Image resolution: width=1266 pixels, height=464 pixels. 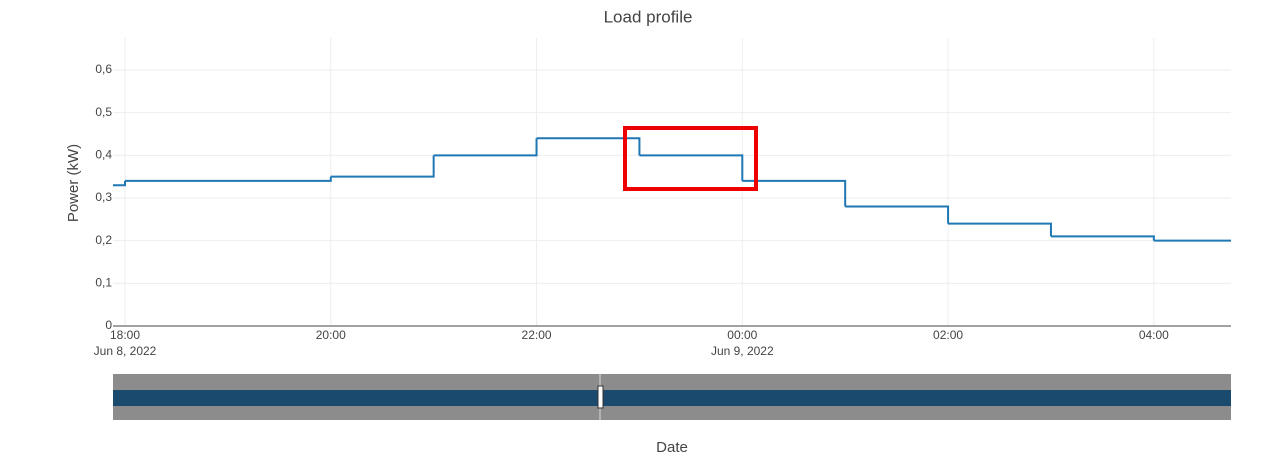 I want to click on y-tick-label: 0,3, so click(x=103, y=197).